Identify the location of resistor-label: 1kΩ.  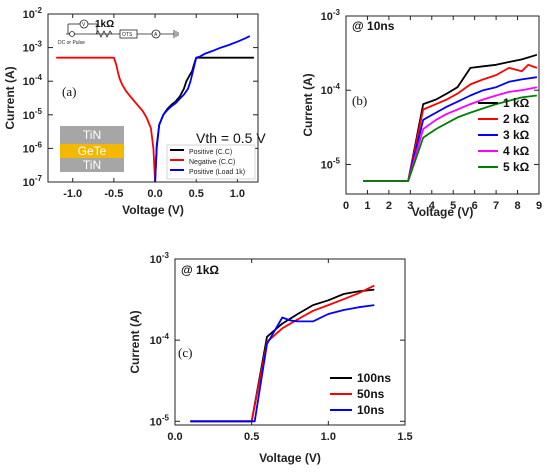
(104, 24).